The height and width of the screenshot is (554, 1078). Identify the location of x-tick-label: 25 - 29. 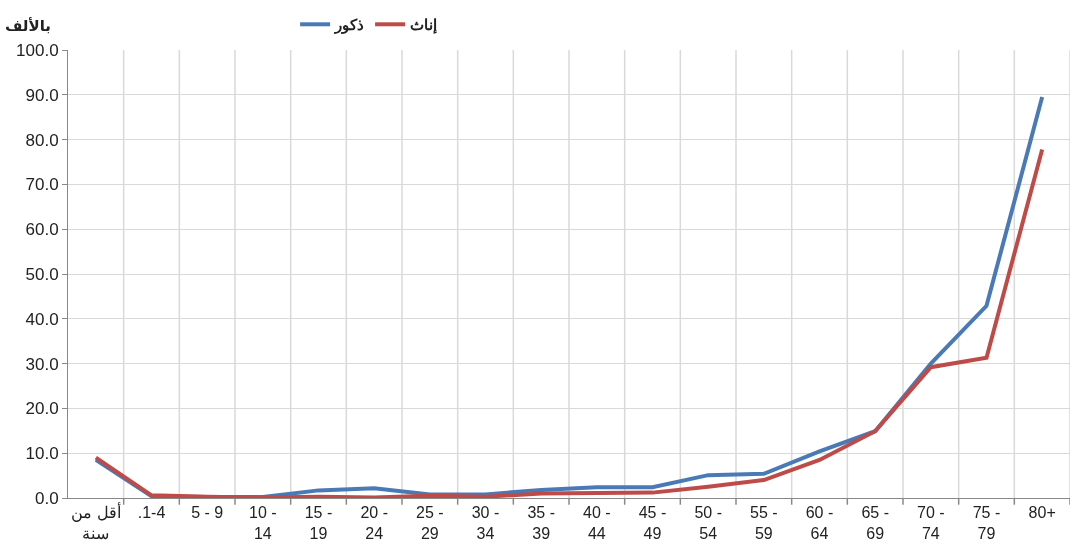
(430, 523).